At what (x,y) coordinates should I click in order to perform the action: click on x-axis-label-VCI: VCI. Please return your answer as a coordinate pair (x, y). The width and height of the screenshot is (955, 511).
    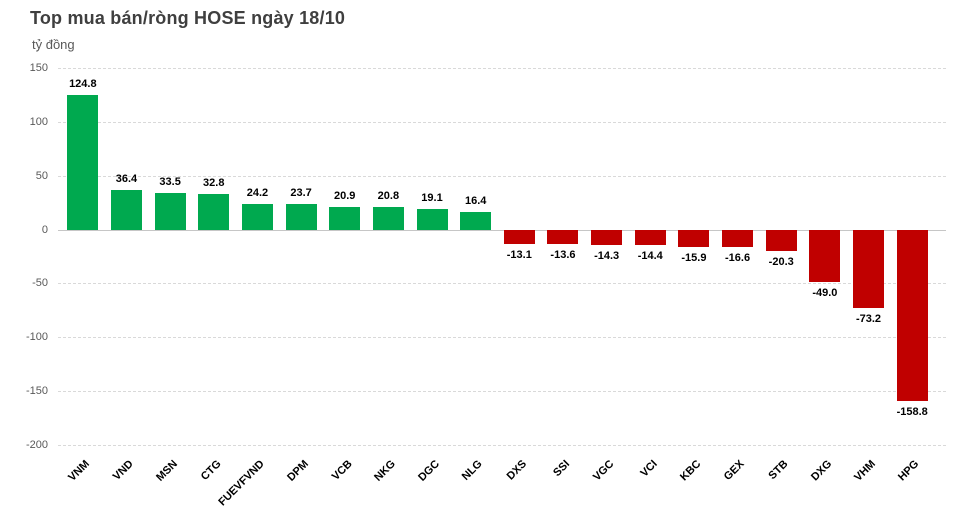
    Looking at the image, I should click on (649, 469).